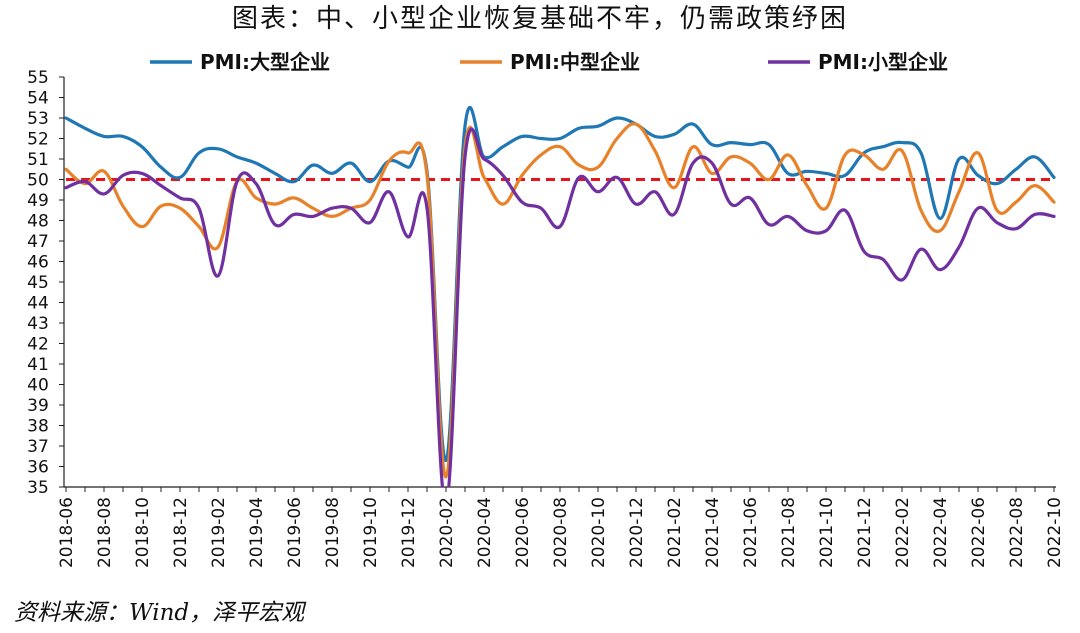 The image size is (1080, 633). What do you see at coordinates (38, 488) in the screenshot?
I see `y-tick-label: 35` at bounding box center [38, 488].